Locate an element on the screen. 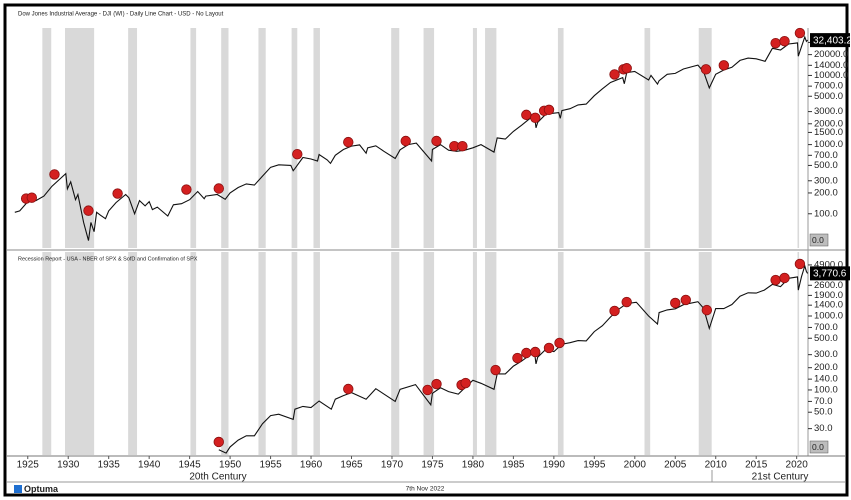 The height and width of the screenshot is (500, 851). x-tick-label: 1965 is located at coordinates (351, 465).